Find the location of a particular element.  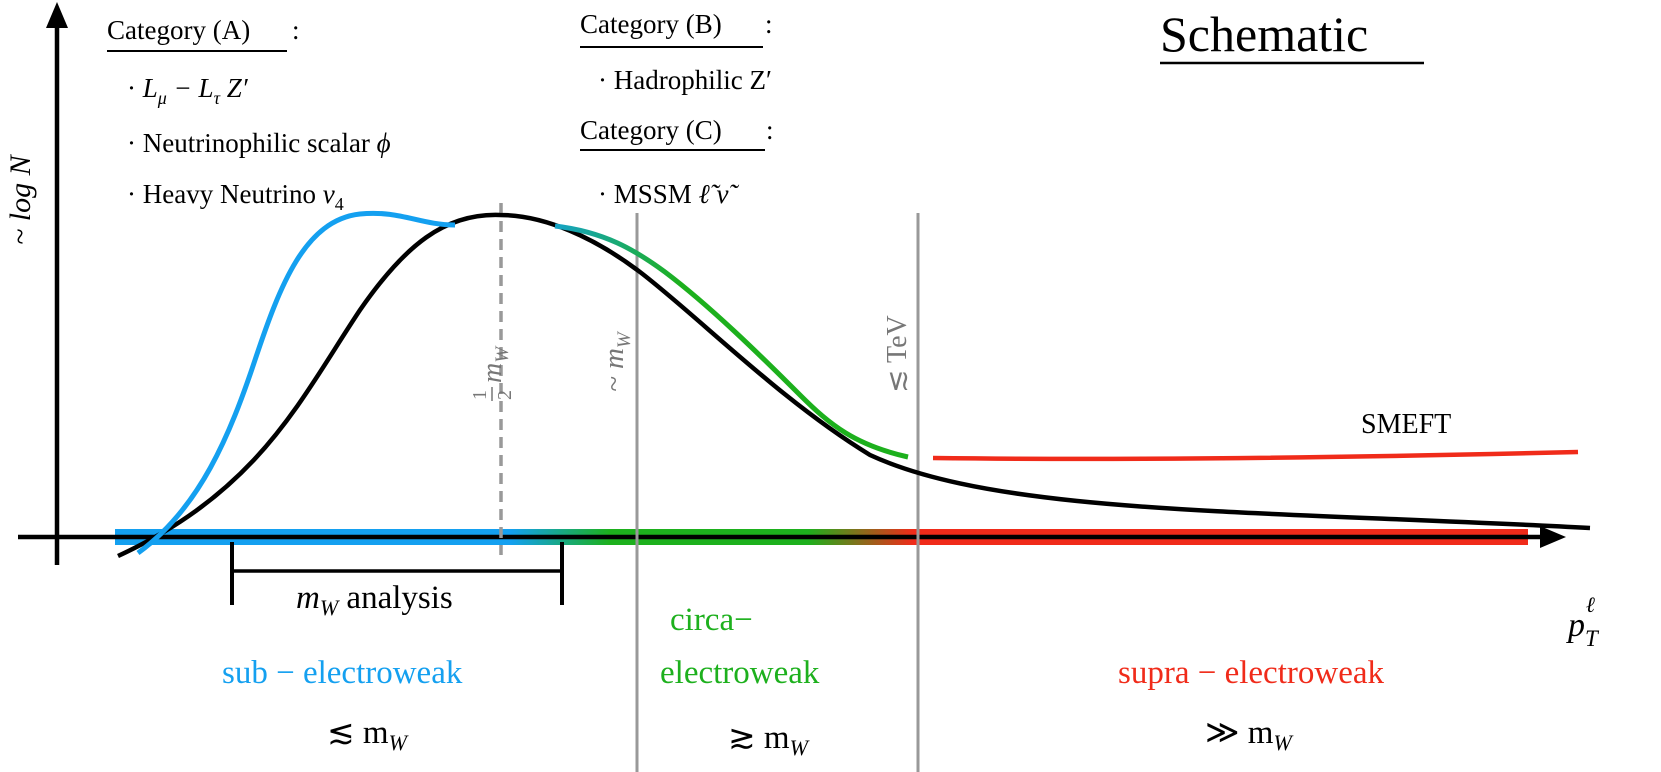

circa-electroweak-label-line1: circa− is located at coordinates (711, 620).